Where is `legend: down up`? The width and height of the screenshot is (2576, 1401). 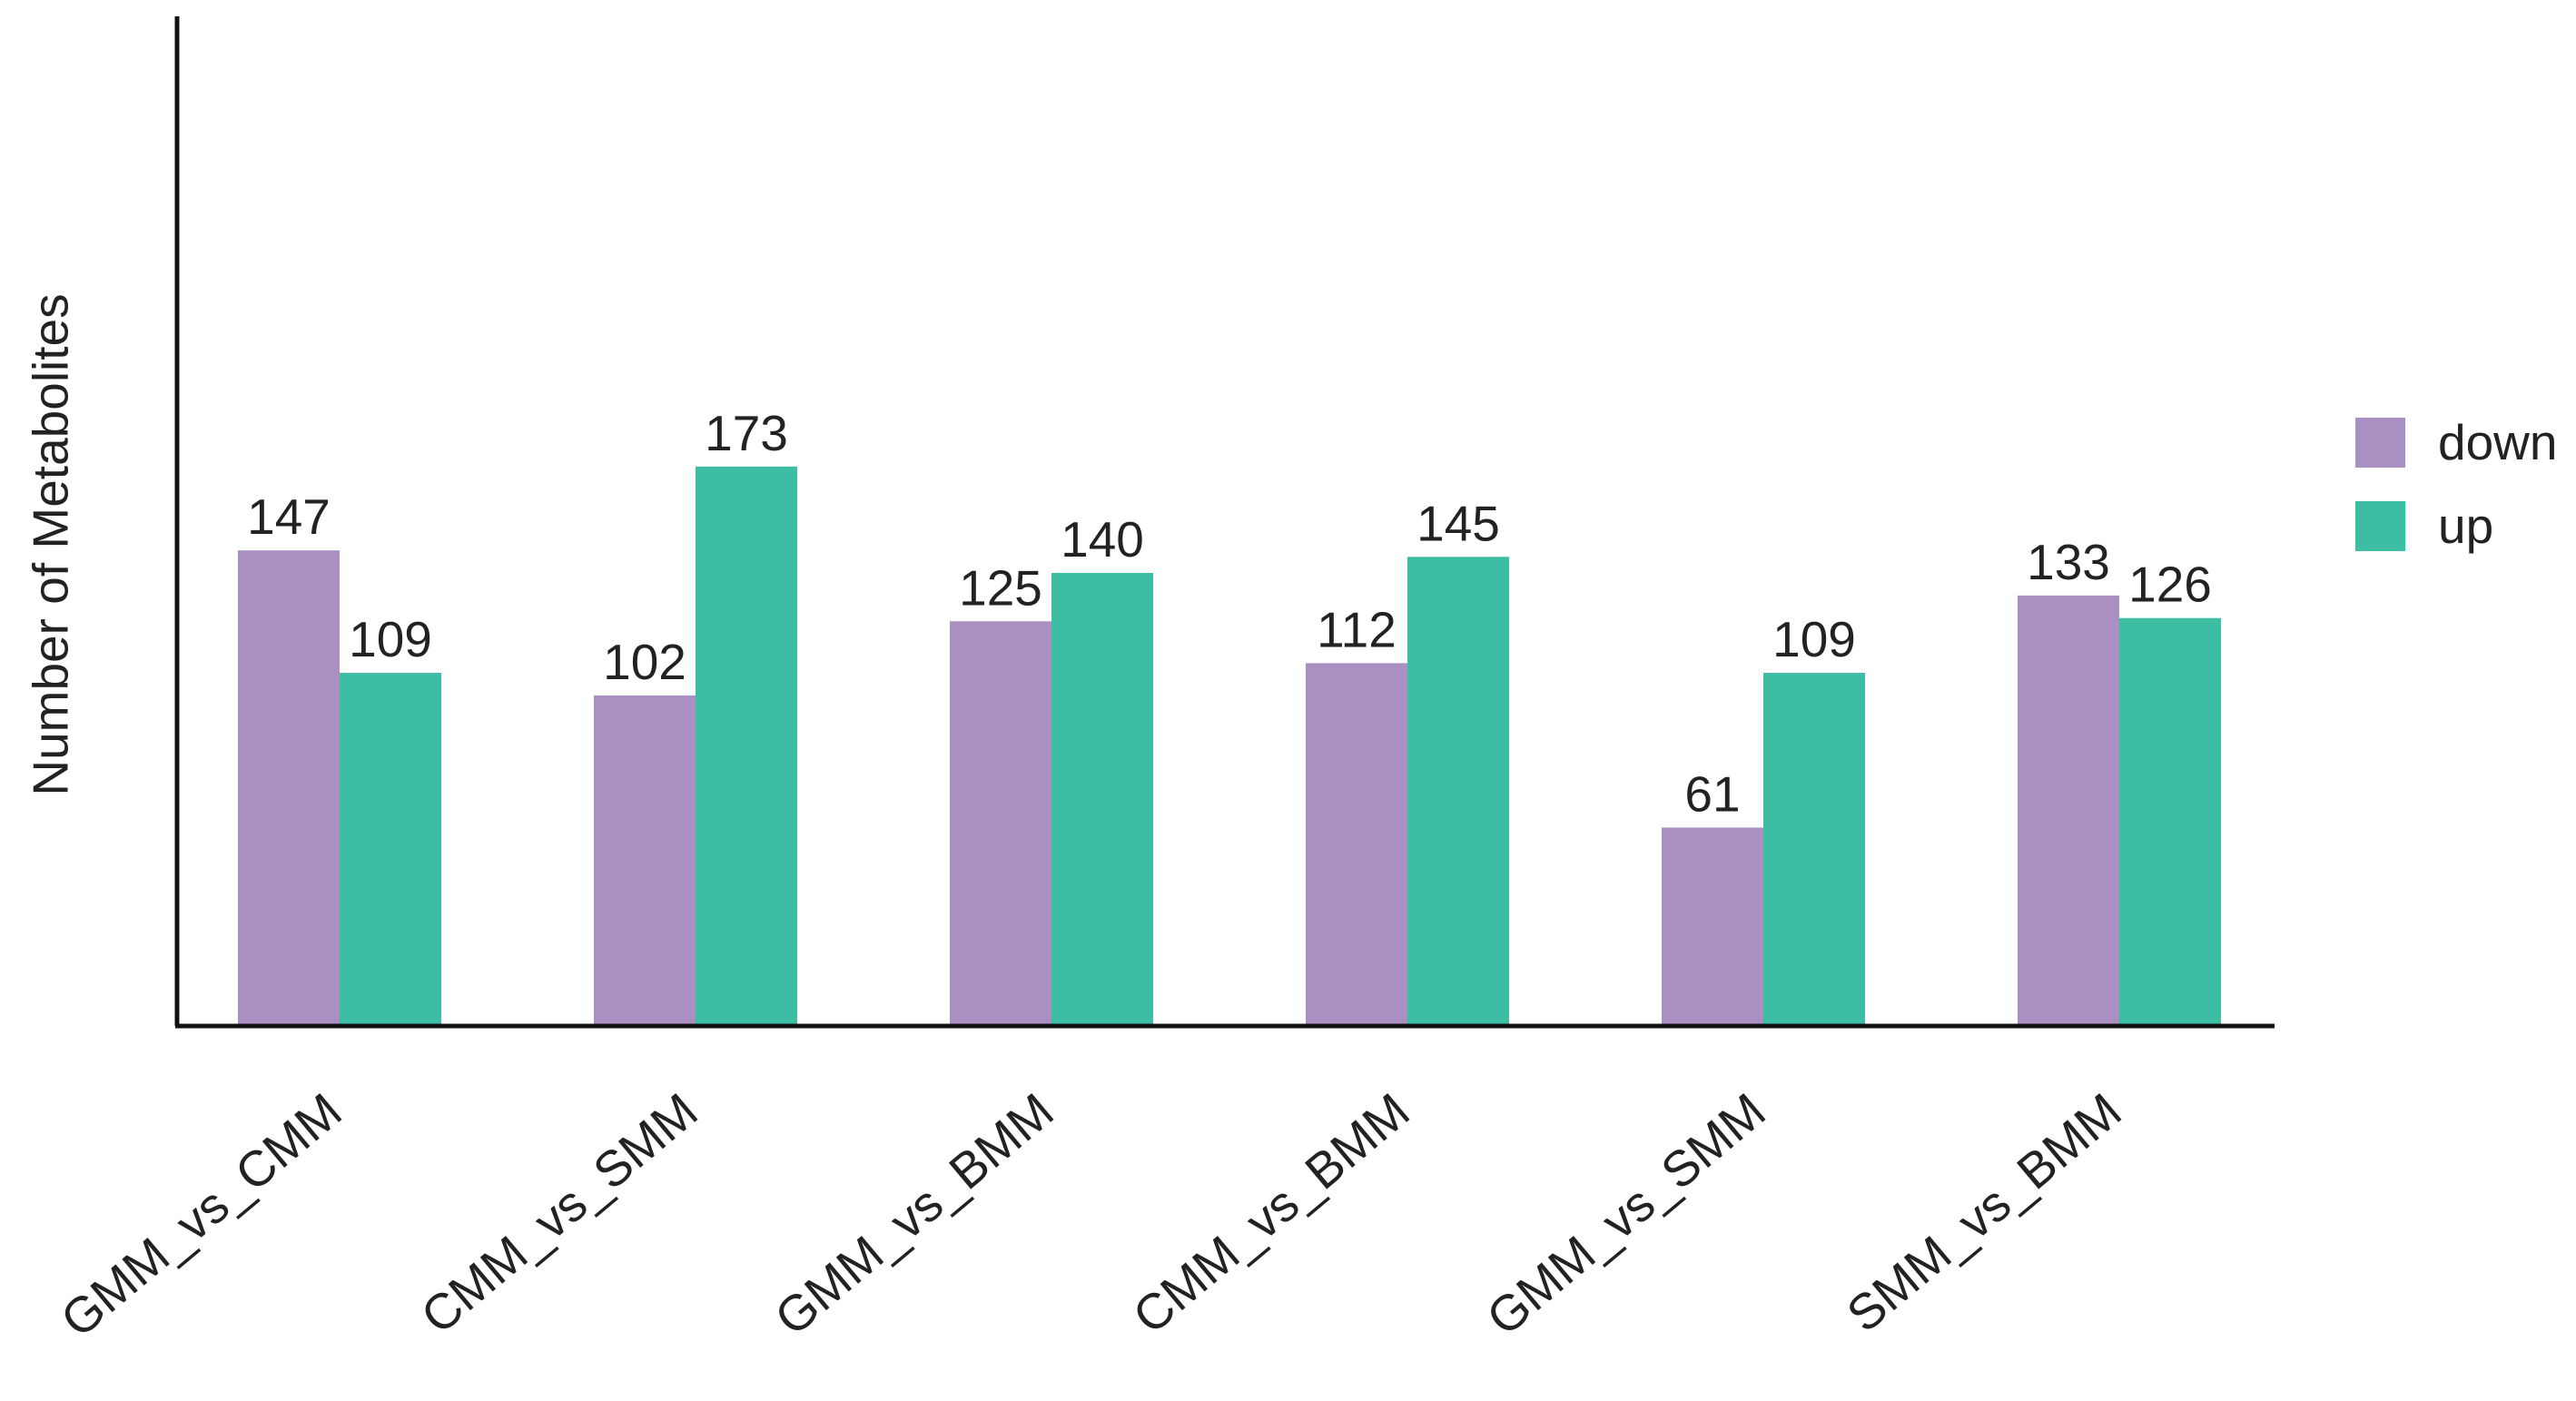 legend: down up is located at coordinates (2456, 484).